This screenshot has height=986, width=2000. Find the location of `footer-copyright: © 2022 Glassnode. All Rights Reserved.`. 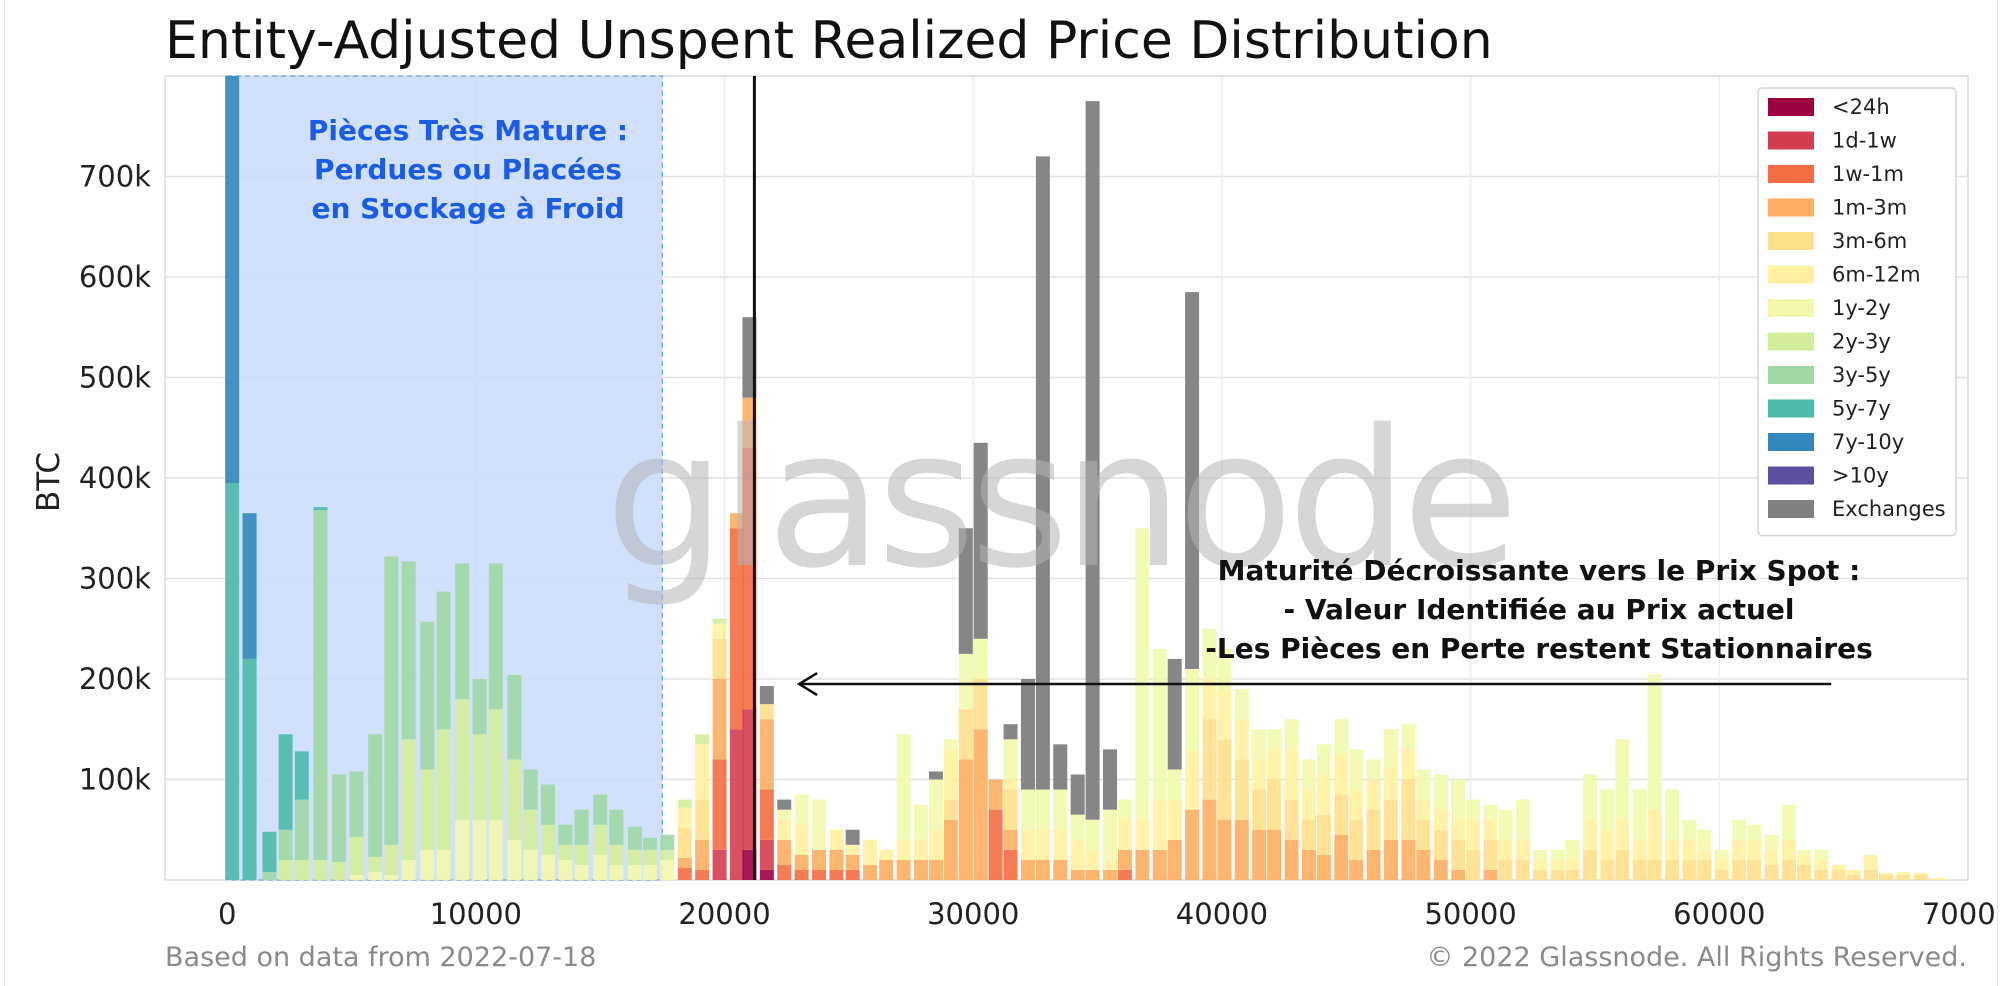

footer-copyright: © 2022 Glassnode. All Rights Reserved. is located at coordinates (1696, 957).